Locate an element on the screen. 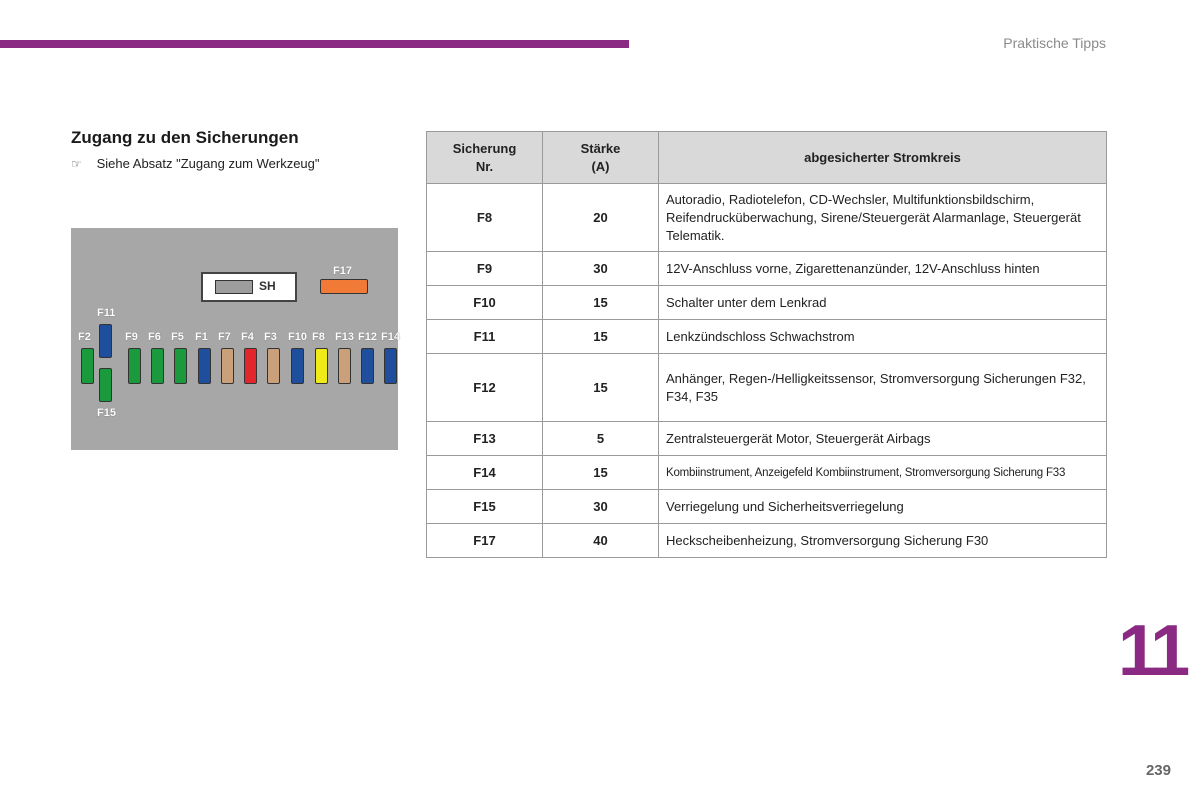 This screenshot has height=800, width=1200. fuse-F7 is located at coordinates (227, 366).